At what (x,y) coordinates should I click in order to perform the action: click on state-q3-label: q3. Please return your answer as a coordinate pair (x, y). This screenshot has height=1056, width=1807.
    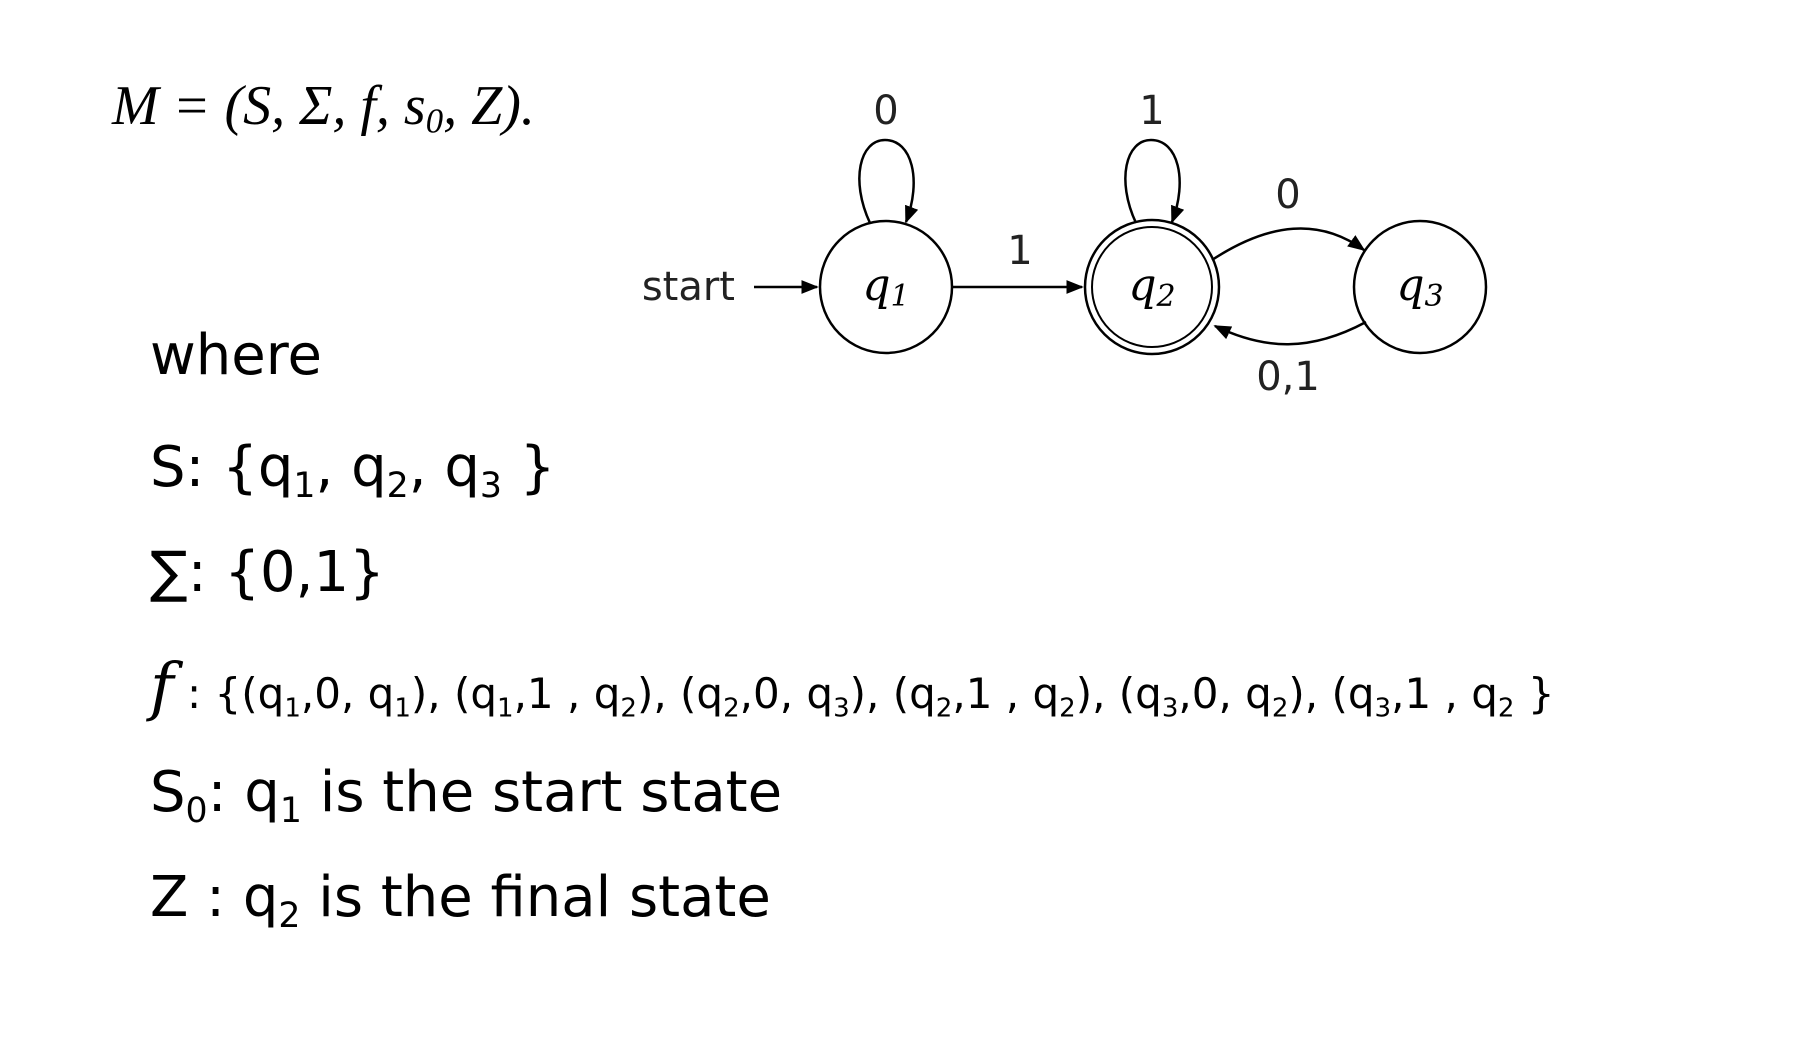
    Looking at the image, I should click on (1419, 287).